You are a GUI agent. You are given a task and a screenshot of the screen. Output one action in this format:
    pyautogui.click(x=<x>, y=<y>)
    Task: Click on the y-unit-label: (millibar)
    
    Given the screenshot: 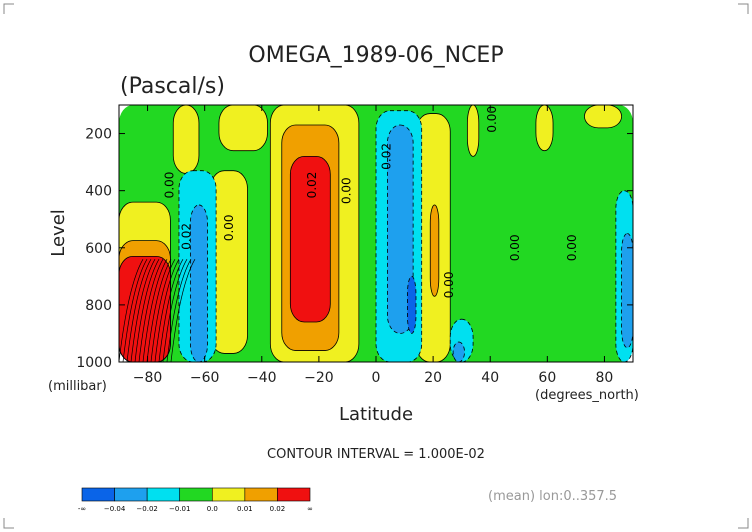 What is the action you would take?
    pyautogui.click(x=77, y=386)
    